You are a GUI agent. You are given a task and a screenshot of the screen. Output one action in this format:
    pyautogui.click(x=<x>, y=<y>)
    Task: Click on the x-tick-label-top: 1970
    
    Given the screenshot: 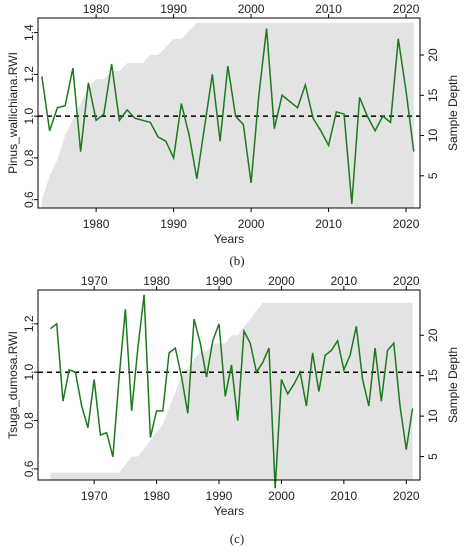 What is the action you would take?
    pyautogui.click(x=94, y=281)
    